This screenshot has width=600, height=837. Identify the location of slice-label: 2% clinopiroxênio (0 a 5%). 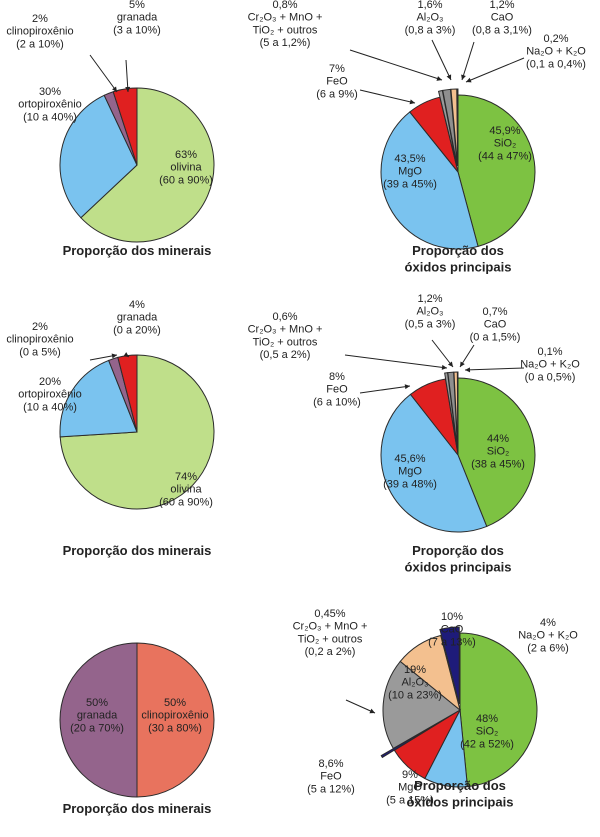
(39, 339).